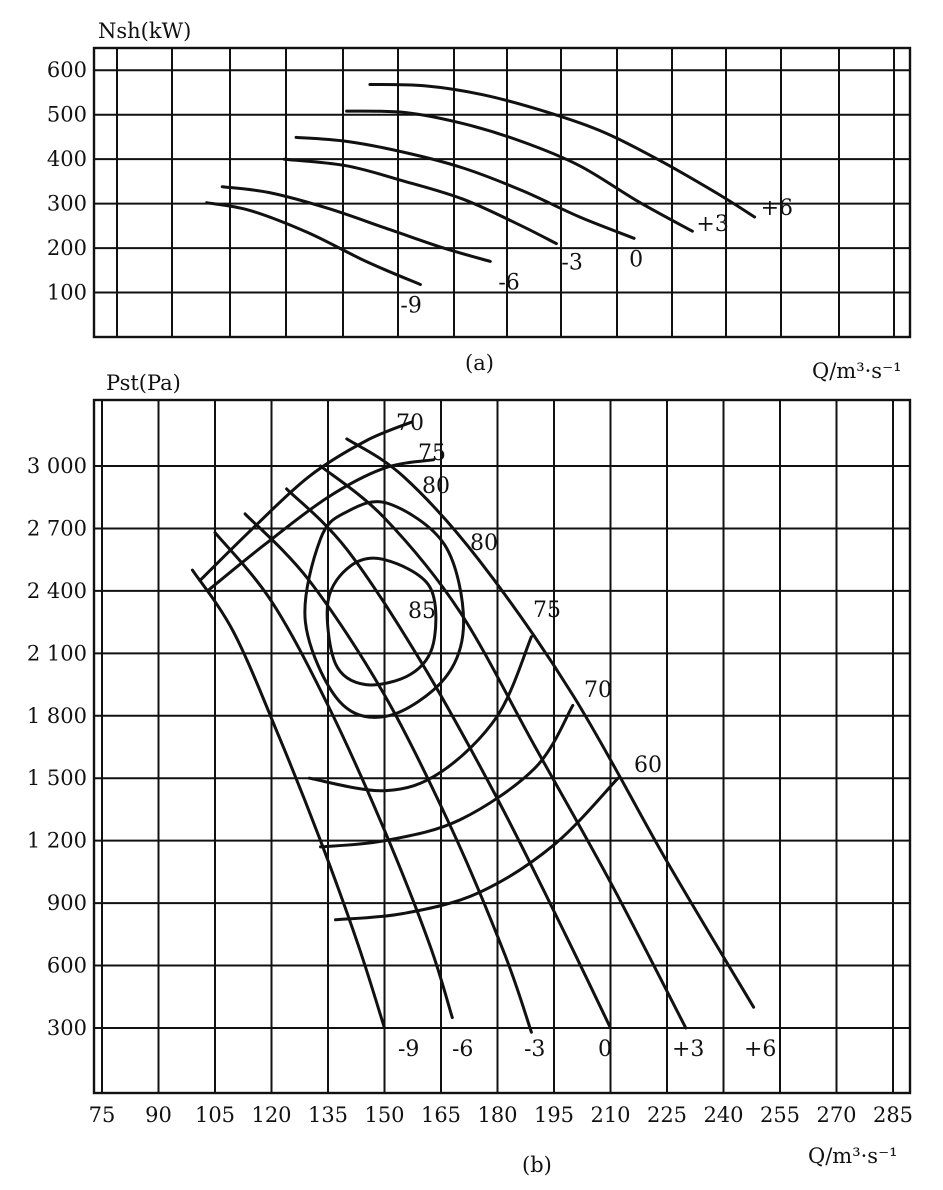 The width and height of the screenshot is (943, 1190). Describe the element at coordinates (857, 371) in the screenshot. I see `panel-a-x-axis-title: Q/m³·s⁻¹` at that location.